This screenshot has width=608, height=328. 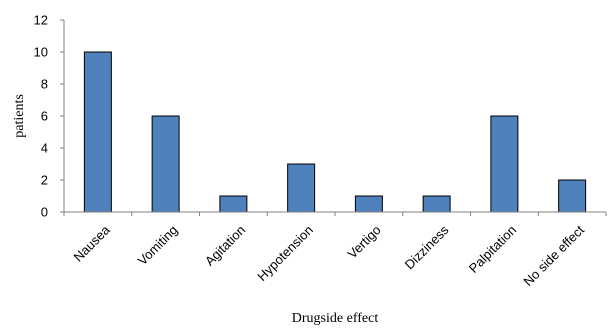 I want to click on bar-agitation, so click(x=233, y=204).